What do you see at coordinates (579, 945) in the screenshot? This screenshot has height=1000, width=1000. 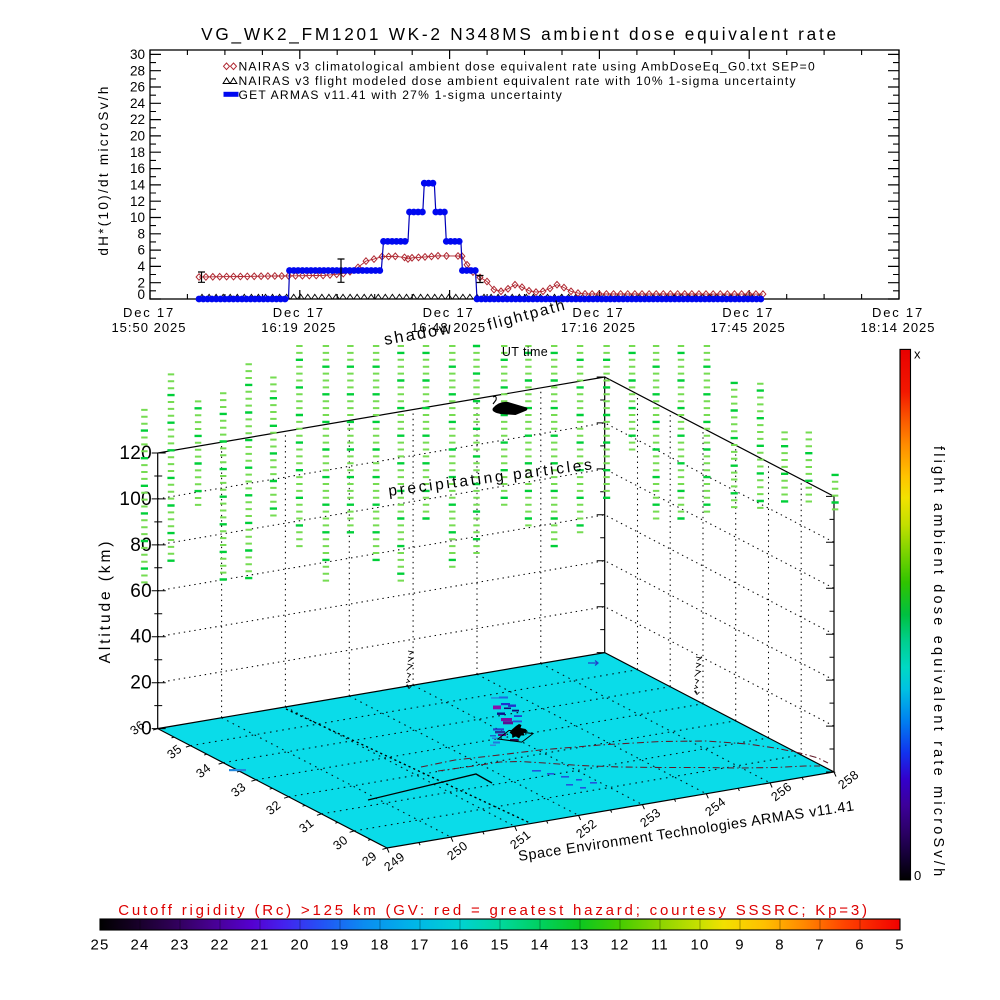 I see `svg-text: 13` at bounding box center [579, 945].